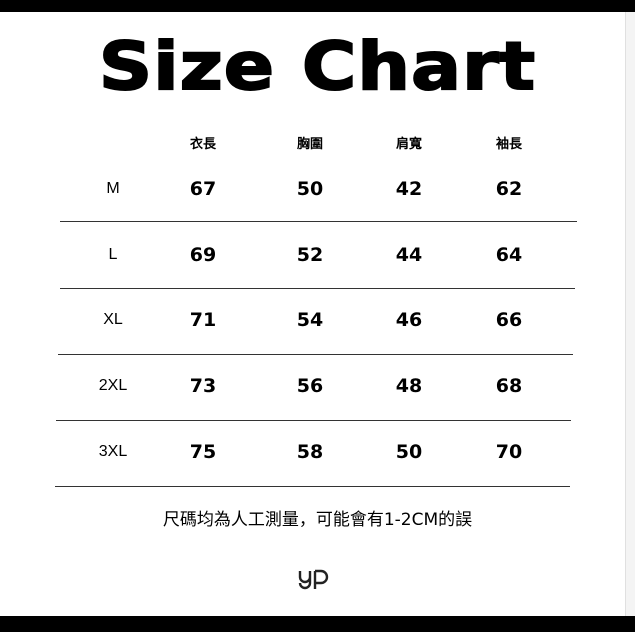 This screenshot has width=635, height=632. What do you see at coordinates (113, 451) in the screenshot?
I see `size-label: 3XL` at bounding box center [113, 451].